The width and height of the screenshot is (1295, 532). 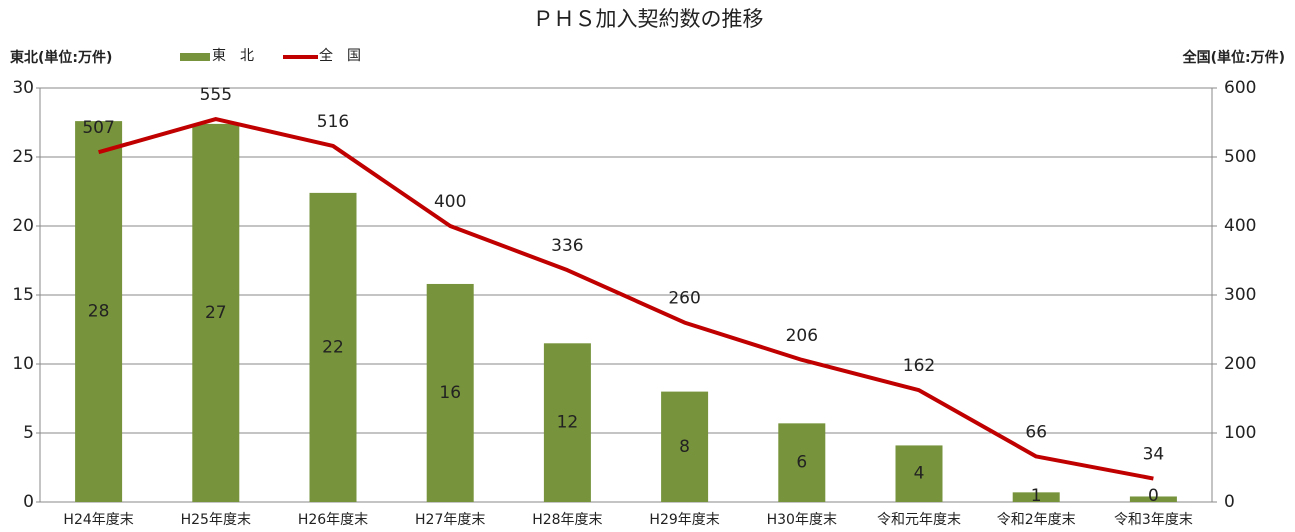 What do you see at coordinates (567, 520) in the screenshot?
I see `x-tick-label: H28年度末` at bounding box center [567, 520].